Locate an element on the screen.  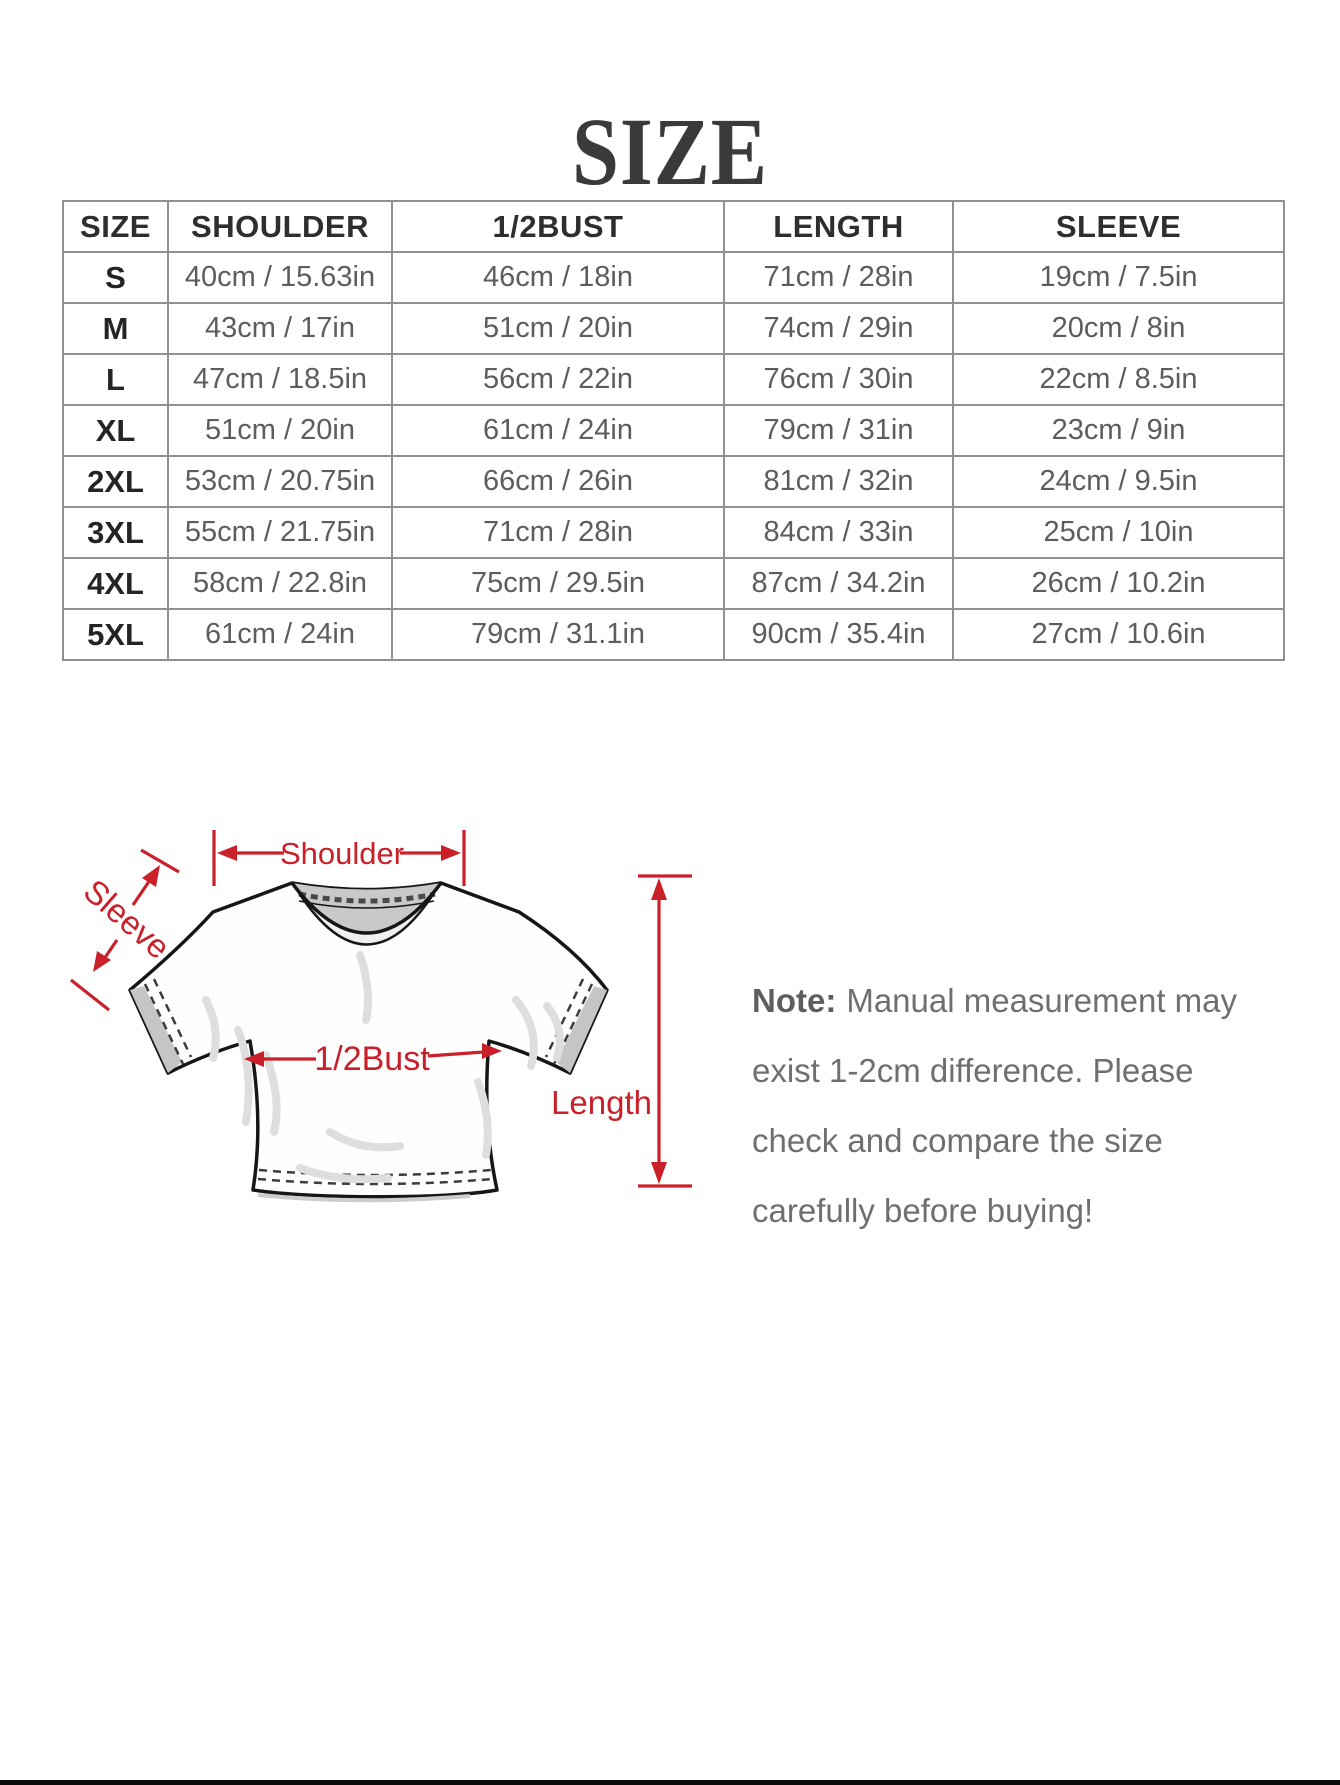
note-line: Note: Manual measurement may is located at coordinates (997, 1001).